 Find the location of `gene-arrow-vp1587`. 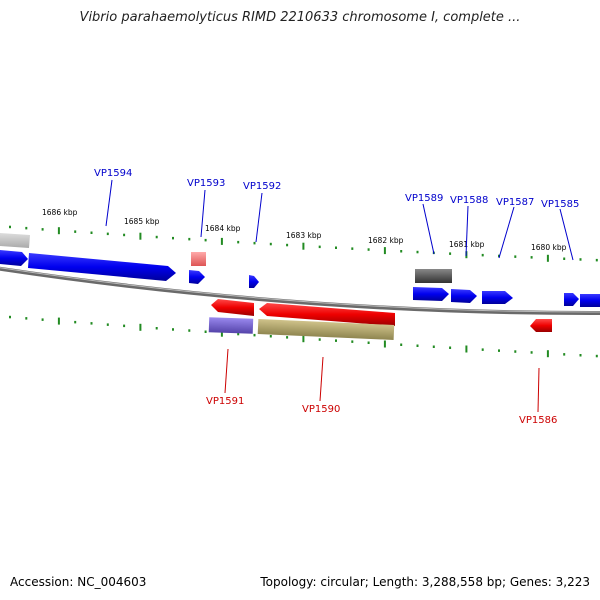

gene-arrow-vp1587 is located at coordinates (497, 297).